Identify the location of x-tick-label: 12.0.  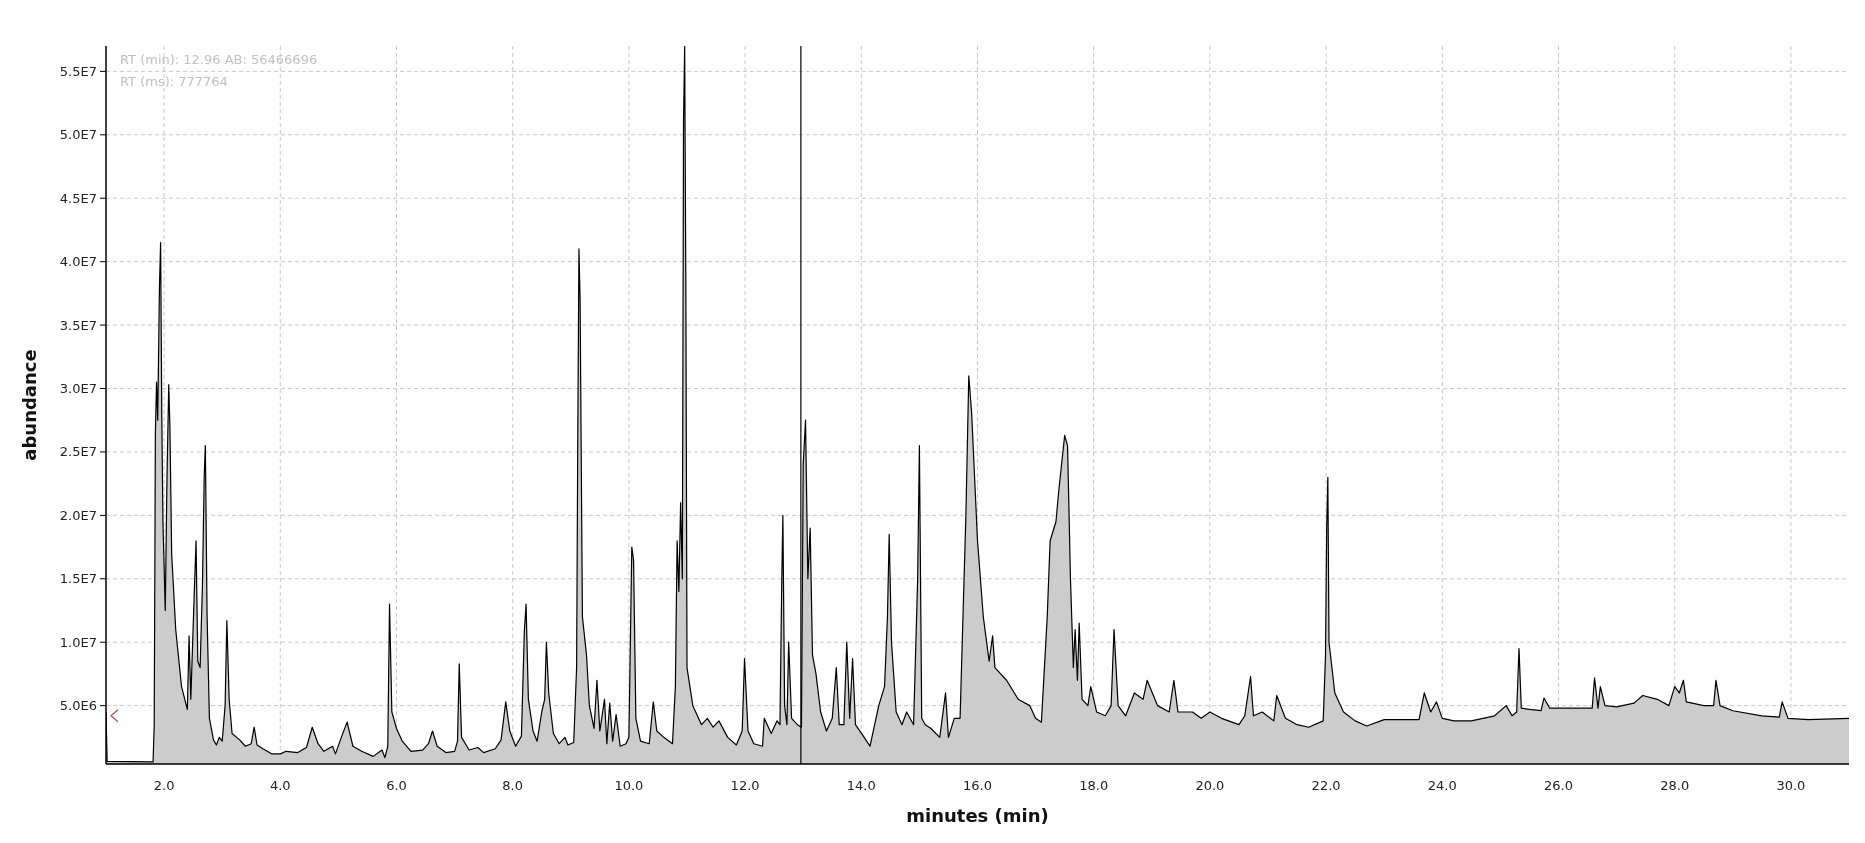
(745, 785).